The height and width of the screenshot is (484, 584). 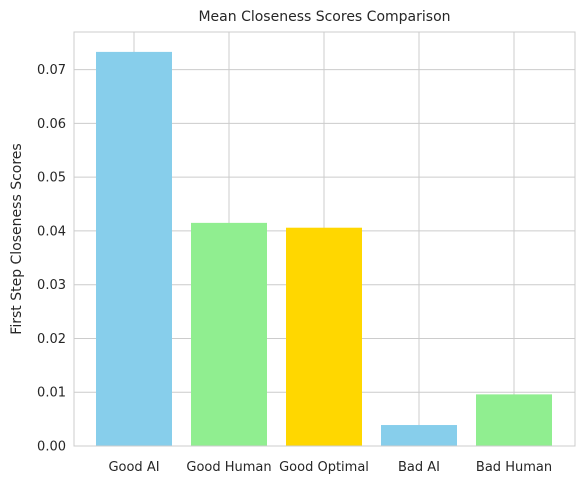 I want to click on bar-good-optimal, so click(x=324, y=336).